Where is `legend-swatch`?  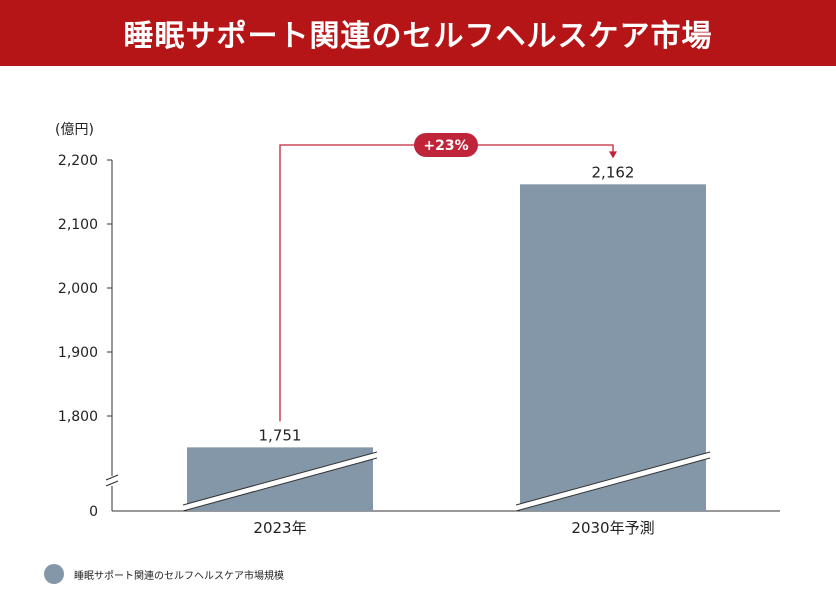 legend-swatch is located at coordinates (54, 574).